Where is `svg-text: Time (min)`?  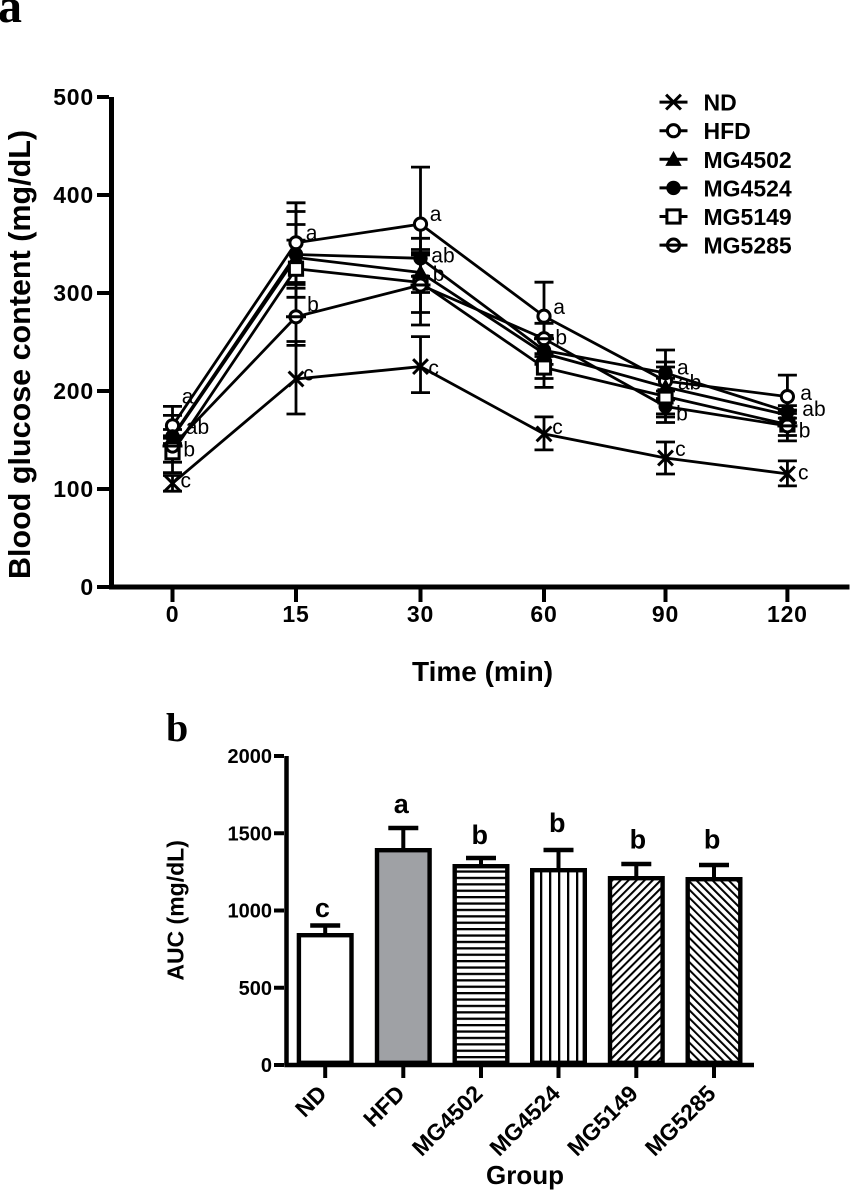
svg-text: Time (min) is located at coordinates (482, 671).